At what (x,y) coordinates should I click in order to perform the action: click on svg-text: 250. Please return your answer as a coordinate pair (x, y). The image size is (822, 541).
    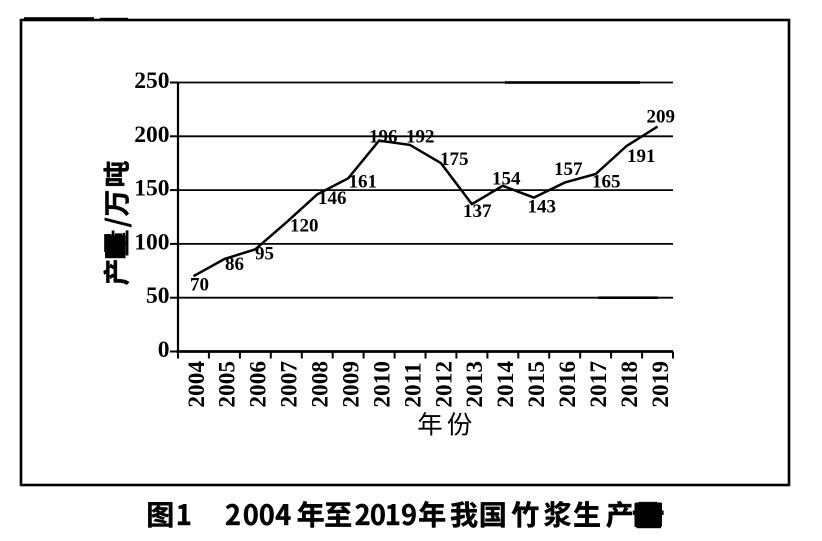
    Looking at the image, I should click on (151, 81).